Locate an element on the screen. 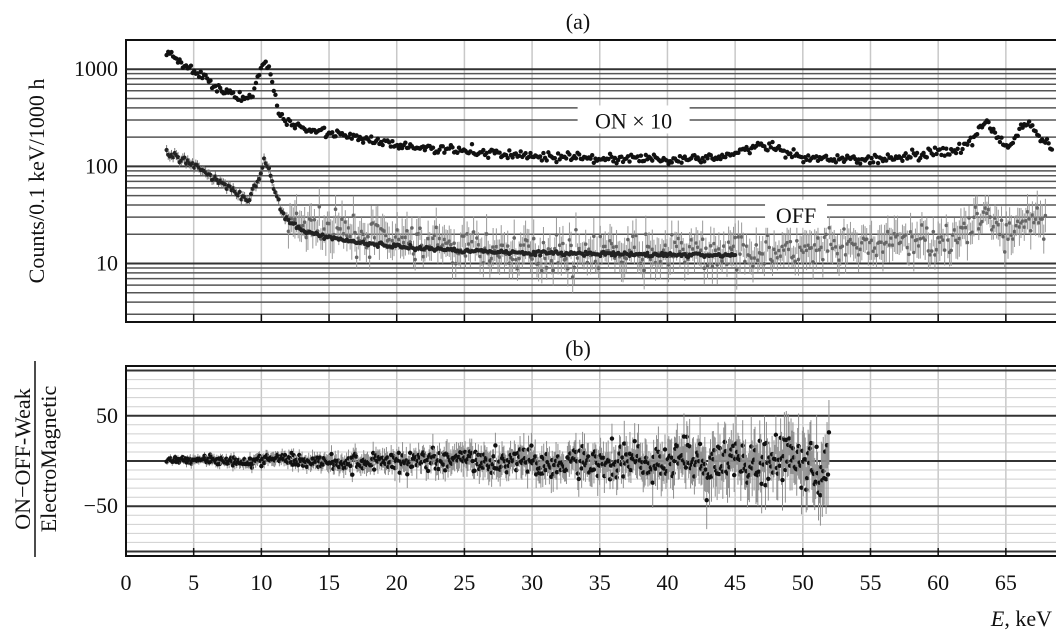 Image resolution: width=1056 pixels, height=639 pixels. x-axis-label-var: E is located at coordinates (997, 618).